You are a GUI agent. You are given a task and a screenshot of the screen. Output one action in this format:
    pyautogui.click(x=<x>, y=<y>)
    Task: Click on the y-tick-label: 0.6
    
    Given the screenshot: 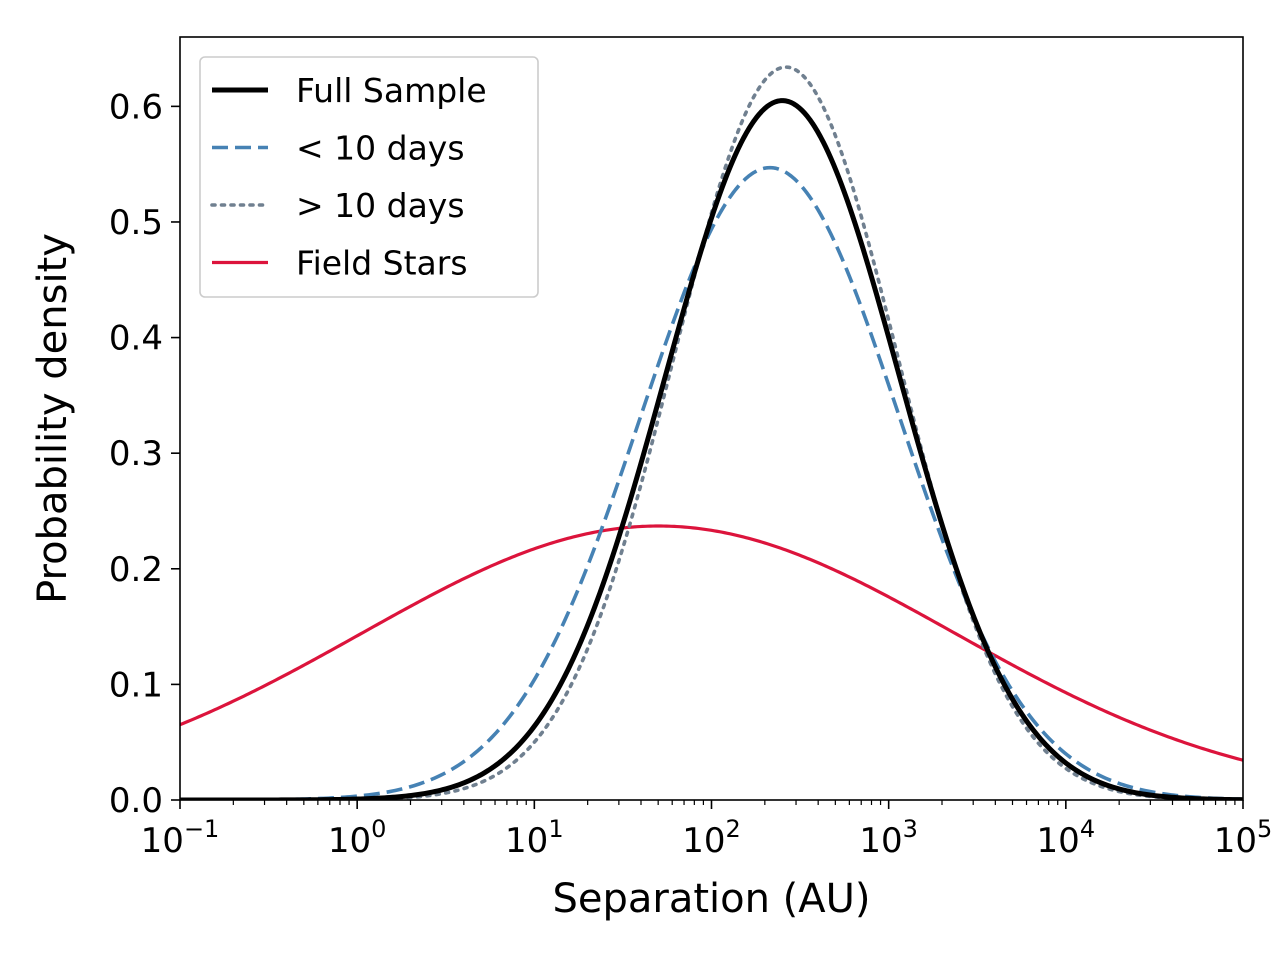 What is the action you would take?
    pyautogui.click(x=136, y=107)
    